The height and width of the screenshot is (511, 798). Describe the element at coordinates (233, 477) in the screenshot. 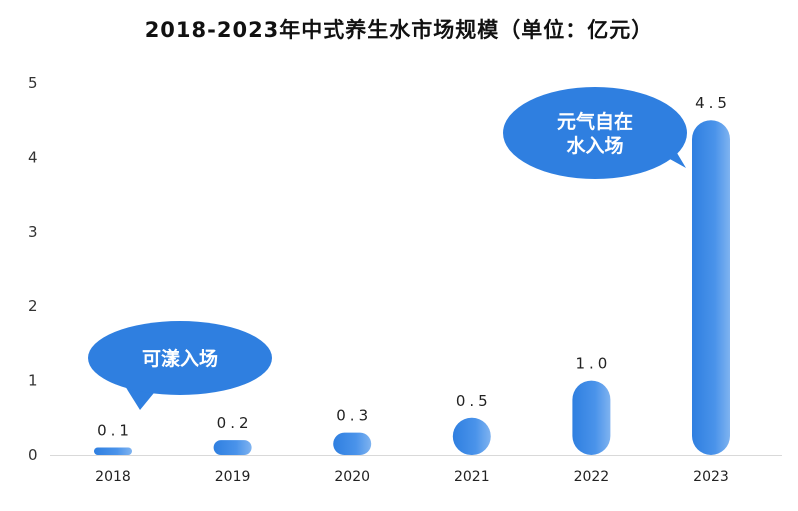

I see `x-tick-label: 2019` at that location.